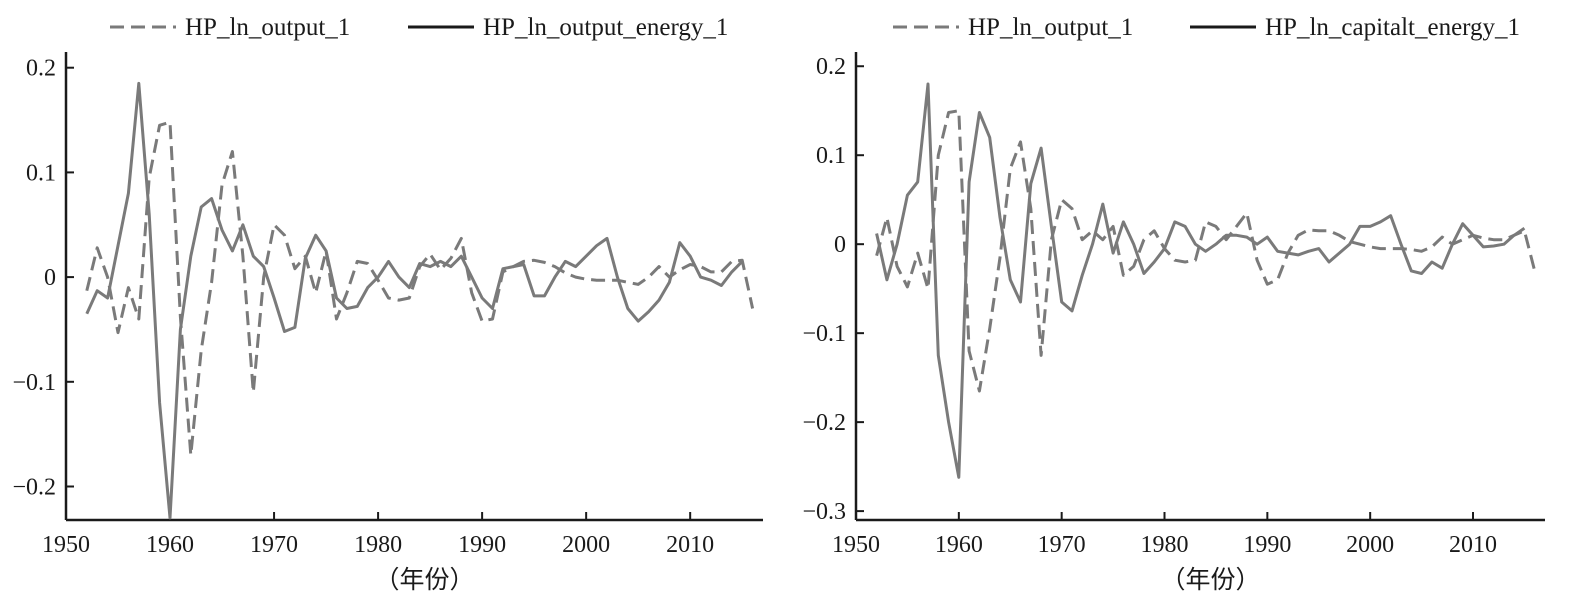 Image resolution: width=1584 pixels, height=611 pixels. What do you see at coordinates (824, 512) in the screenshot?
I see `y-tick-label: −0.3` at bounding box center [824, 512].